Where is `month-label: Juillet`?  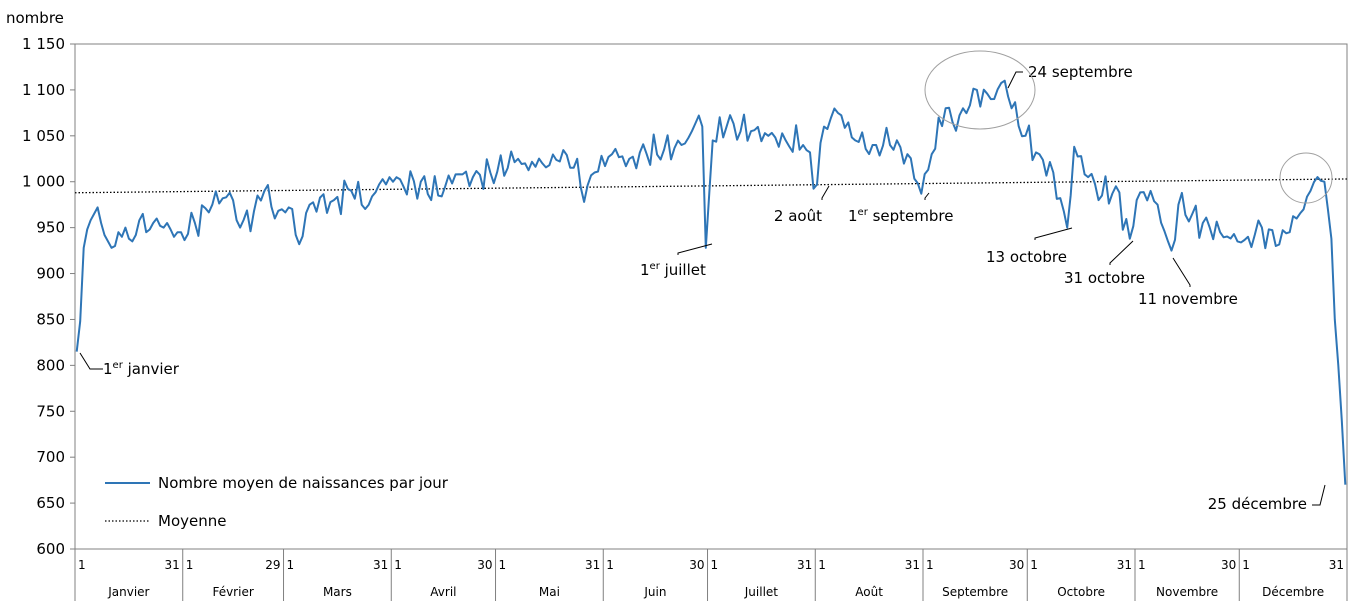
month-label: Juillet is located at coordinates (761, 592).